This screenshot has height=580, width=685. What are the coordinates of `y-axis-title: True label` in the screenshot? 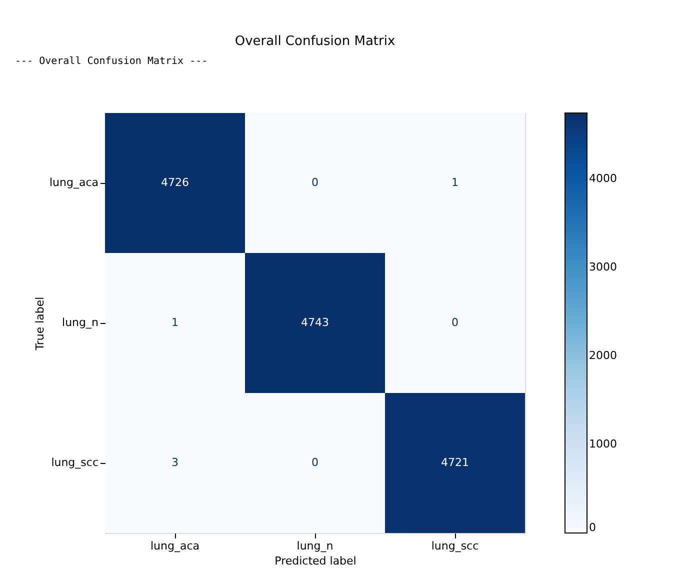 It's located at (39, 324).